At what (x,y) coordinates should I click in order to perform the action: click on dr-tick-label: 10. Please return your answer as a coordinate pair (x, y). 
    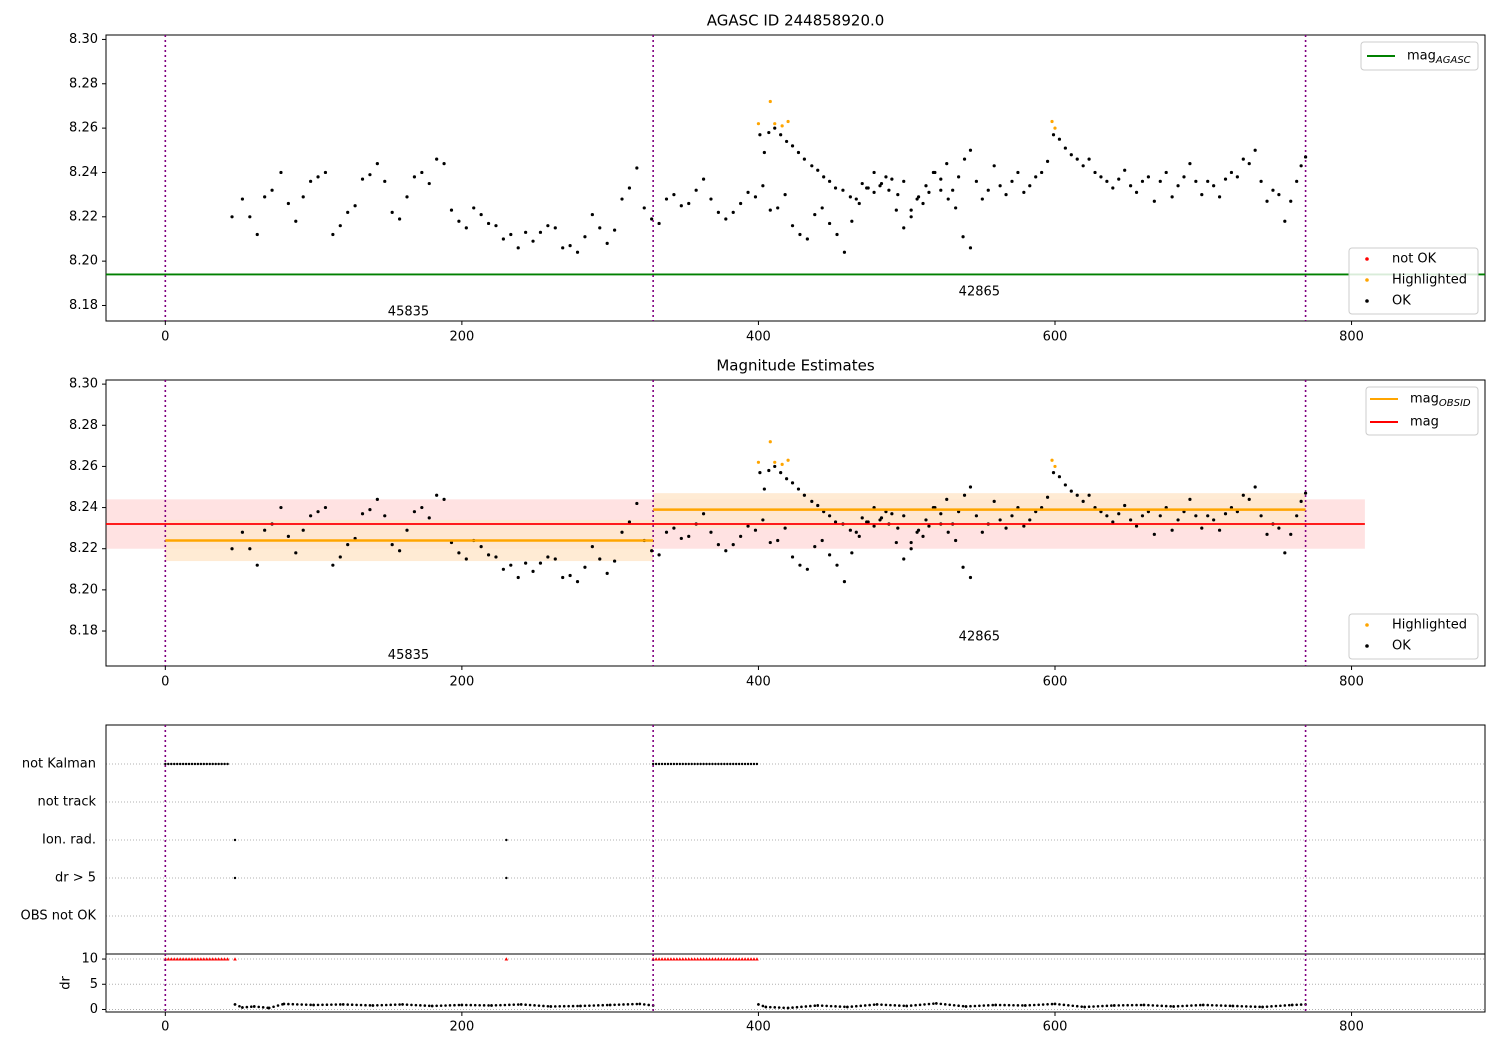
    Looking at the image, I should click on (89, 959).